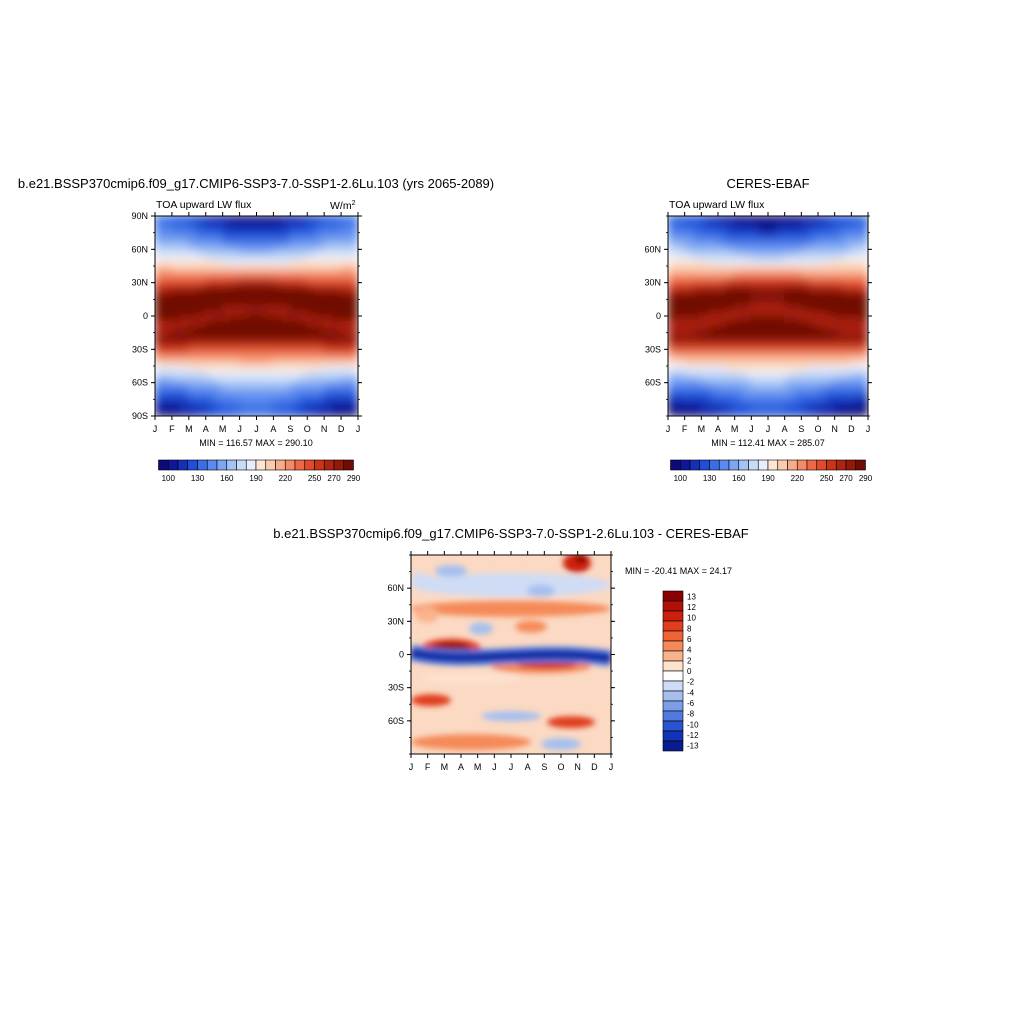 The width and height of the screenshot is (1024, 1029). I want to click on panel-model-y-tick-label: 30S, so click(140, 349).